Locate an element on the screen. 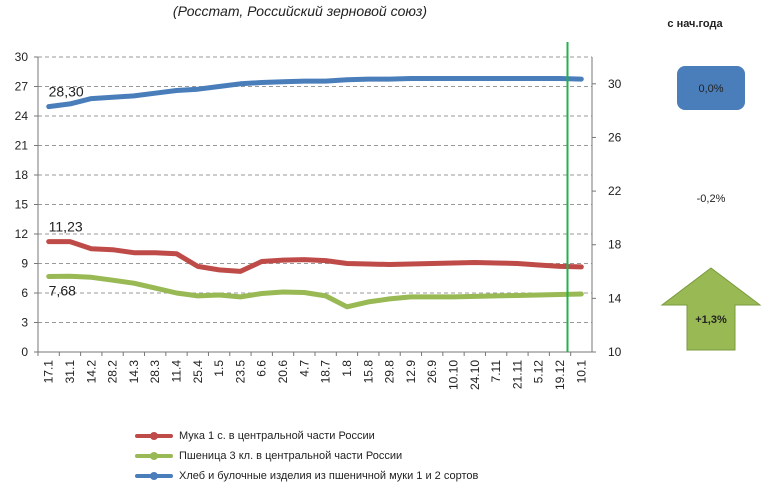 This screenshot has height=488, width=763. start-label-wheat: 7,68 is located at coordinates (62, 290).